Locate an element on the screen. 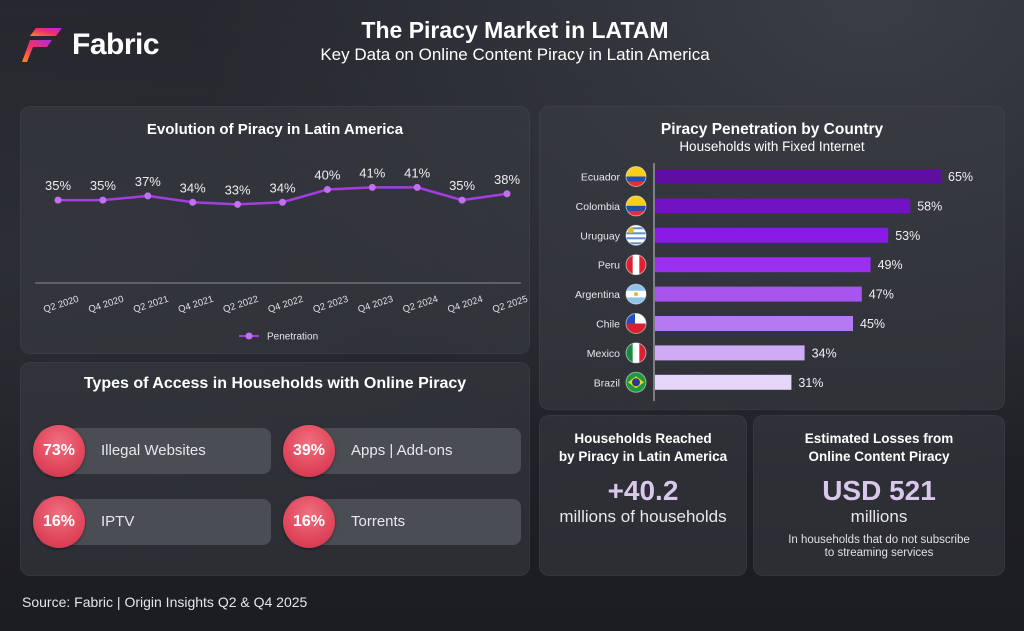 The width and height of the screenshot is (1024, 631). bar-value-label: 65% is located at coordinates (960, 177).